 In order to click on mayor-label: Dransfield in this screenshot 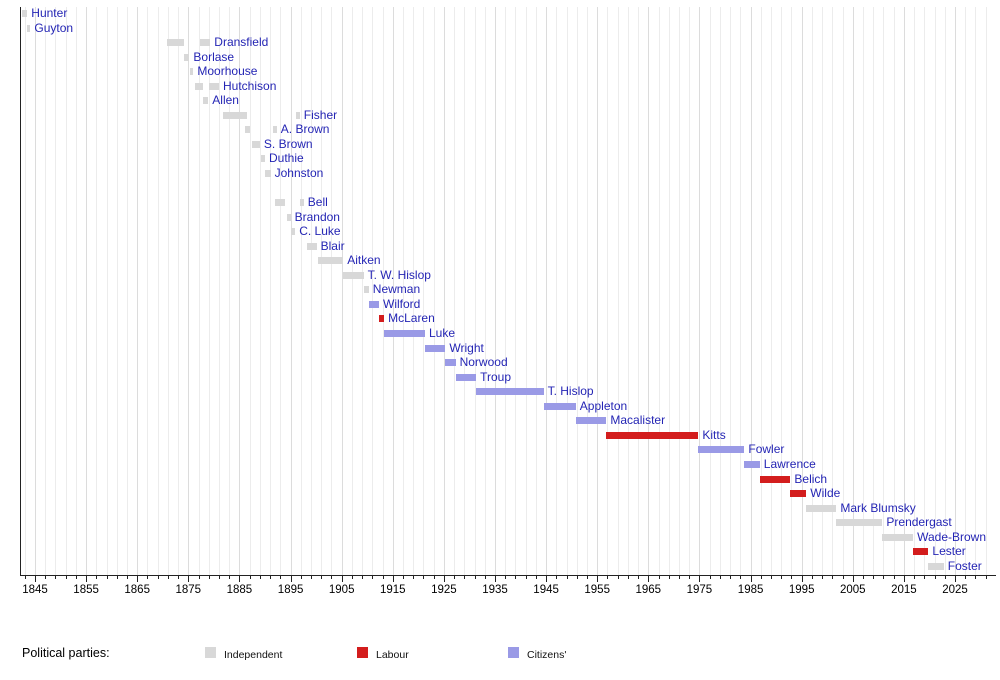, I will do `click(241, 42)`.